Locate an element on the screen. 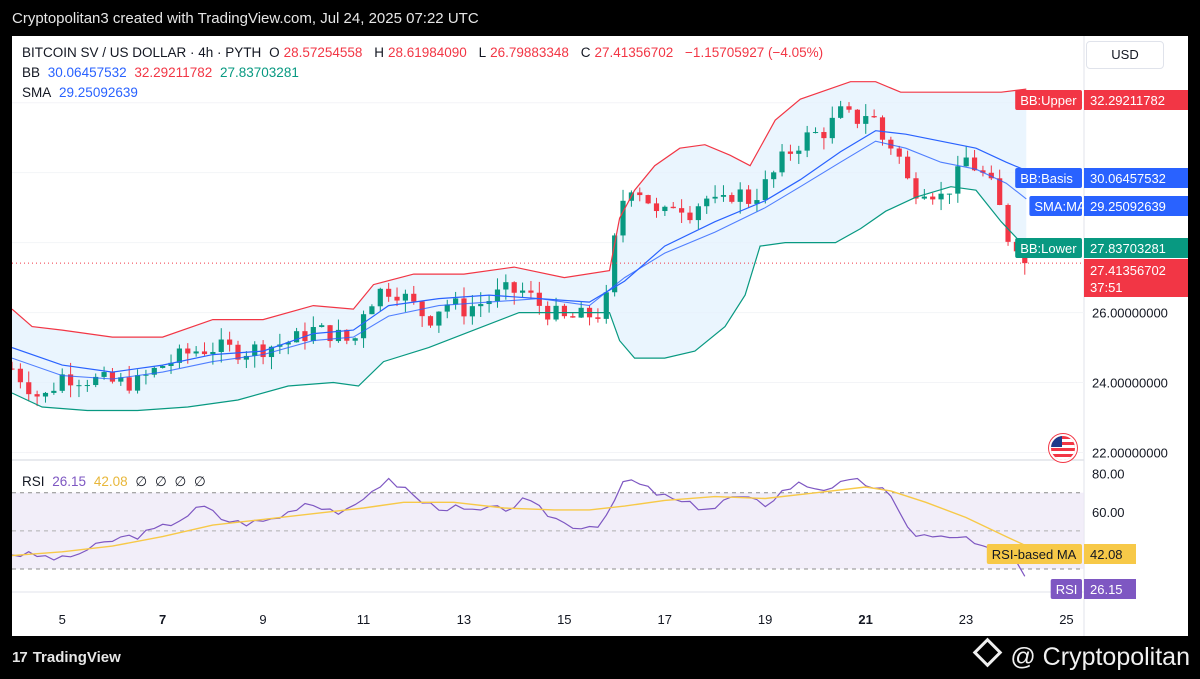 This screenshot has height=679, width=1200. rsi-ma-tag-value: 42.08 is located at coordinates (1106, 554).